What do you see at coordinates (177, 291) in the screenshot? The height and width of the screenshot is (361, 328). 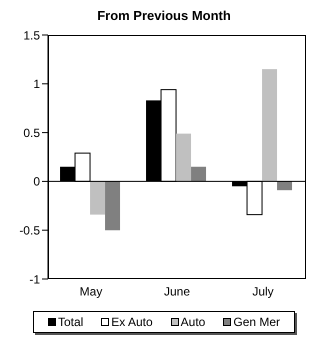 I see `x-tick-label: June` at bounding box center [177, 291].